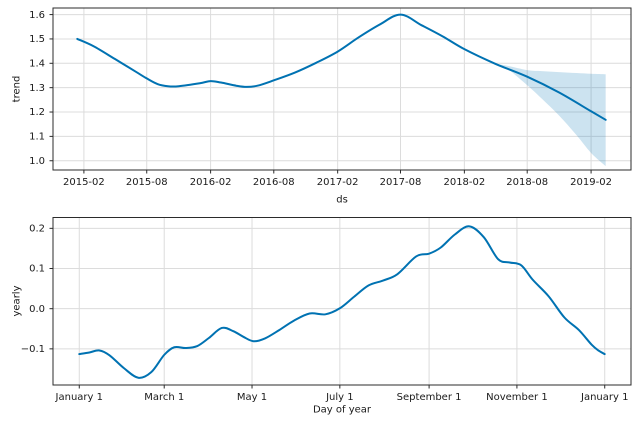 The image size is (638, 424). Describe the element at coordinates (339, 397) in the screenshot. I see `x-tick-label: July 1` at that location.